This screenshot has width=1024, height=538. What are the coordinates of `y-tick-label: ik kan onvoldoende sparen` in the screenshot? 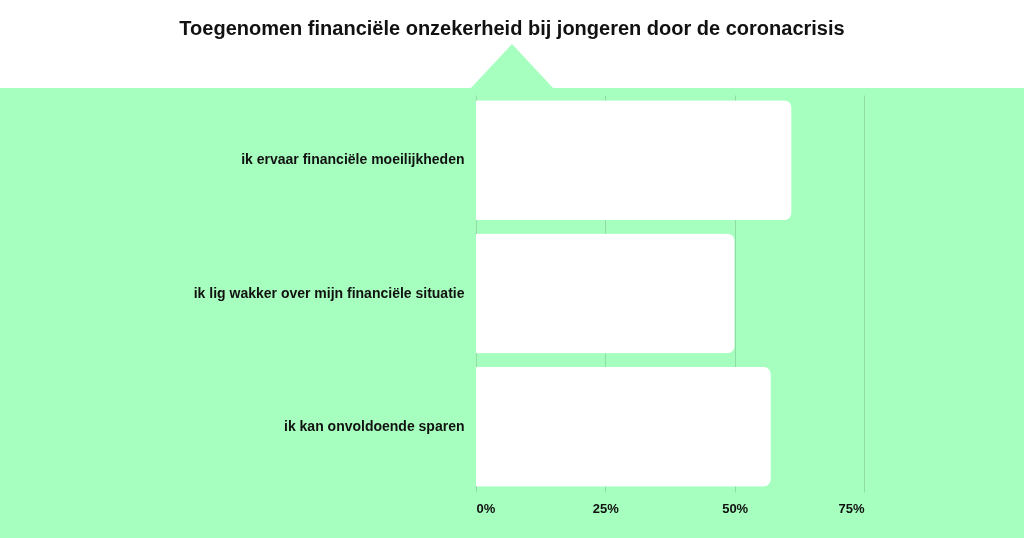 It's located at (374, 425).